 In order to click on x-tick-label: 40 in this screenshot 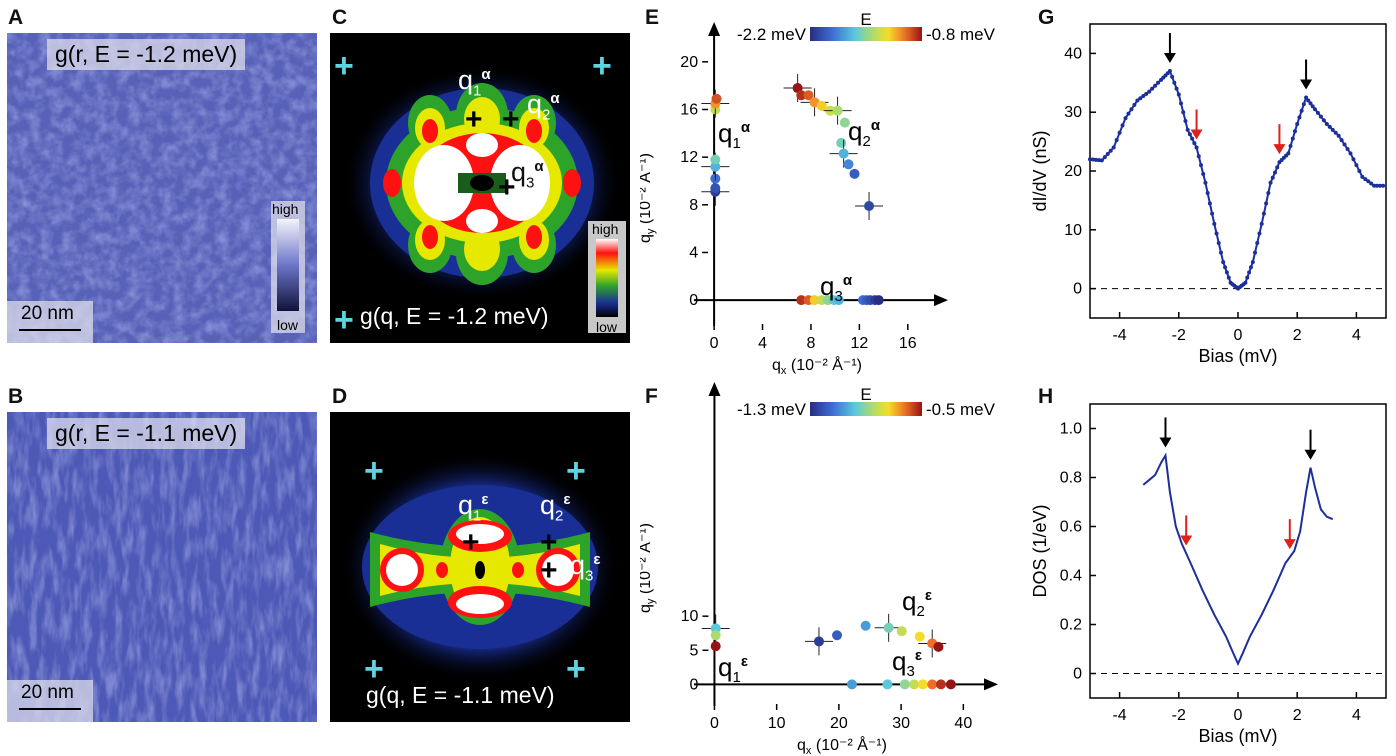, I will do `click(963, 723)`.